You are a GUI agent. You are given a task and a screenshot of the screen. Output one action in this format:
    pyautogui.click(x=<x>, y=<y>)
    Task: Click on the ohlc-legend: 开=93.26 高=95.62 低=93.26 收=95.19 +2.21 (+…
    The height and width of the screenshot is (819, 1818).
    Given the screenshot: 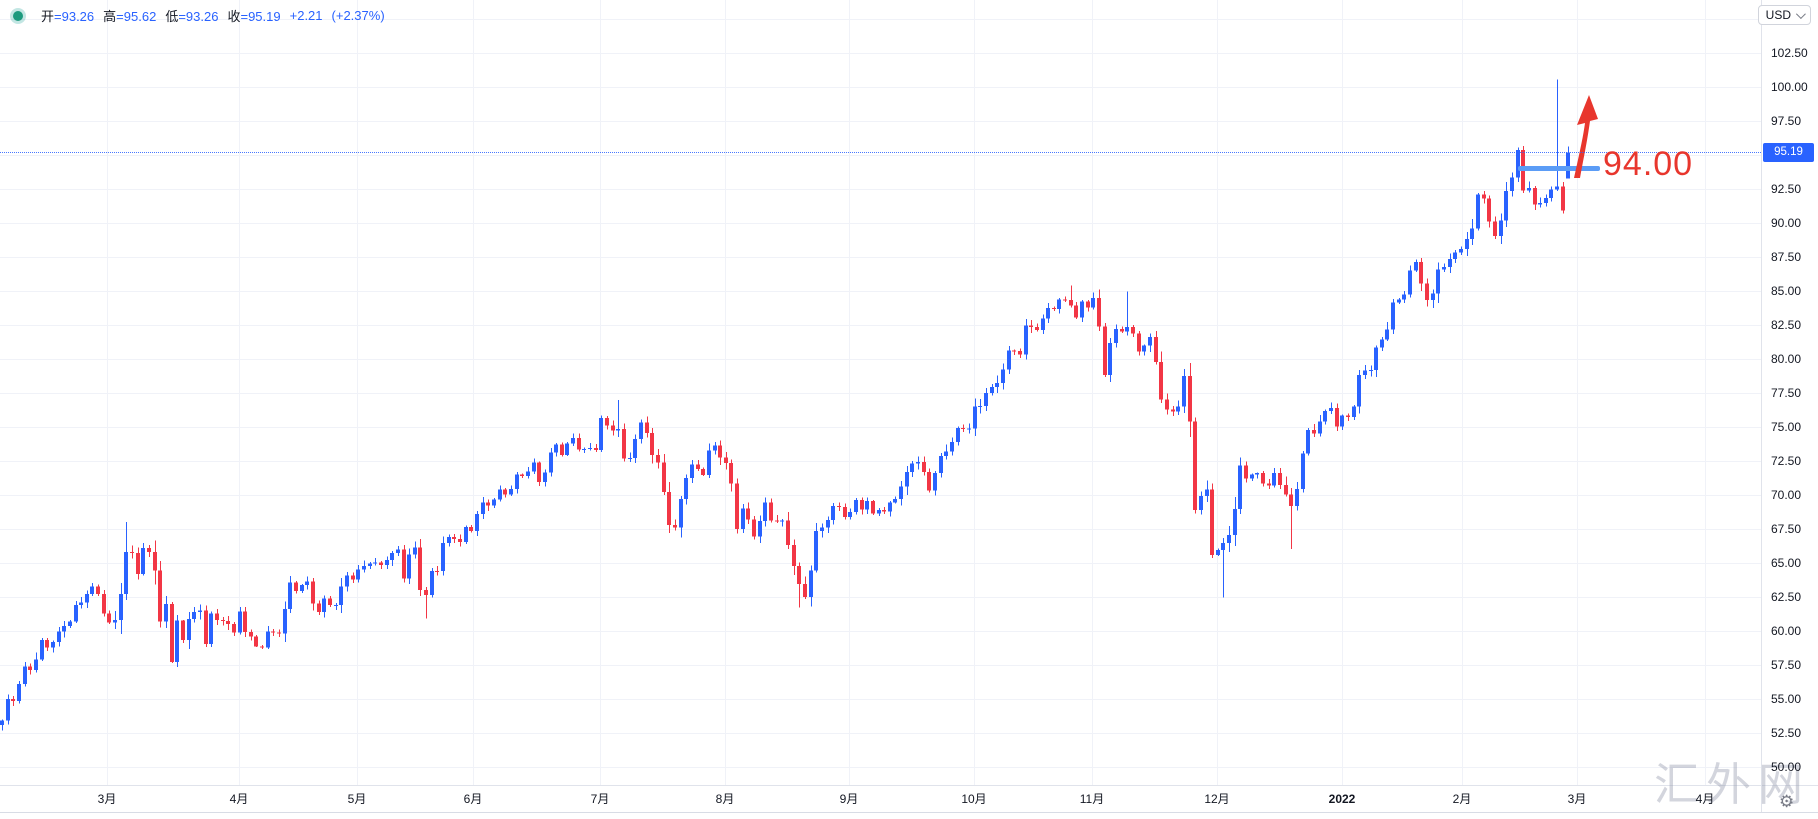 What is the action you would take?
    pyautogui.click(x=199, y=15)
    